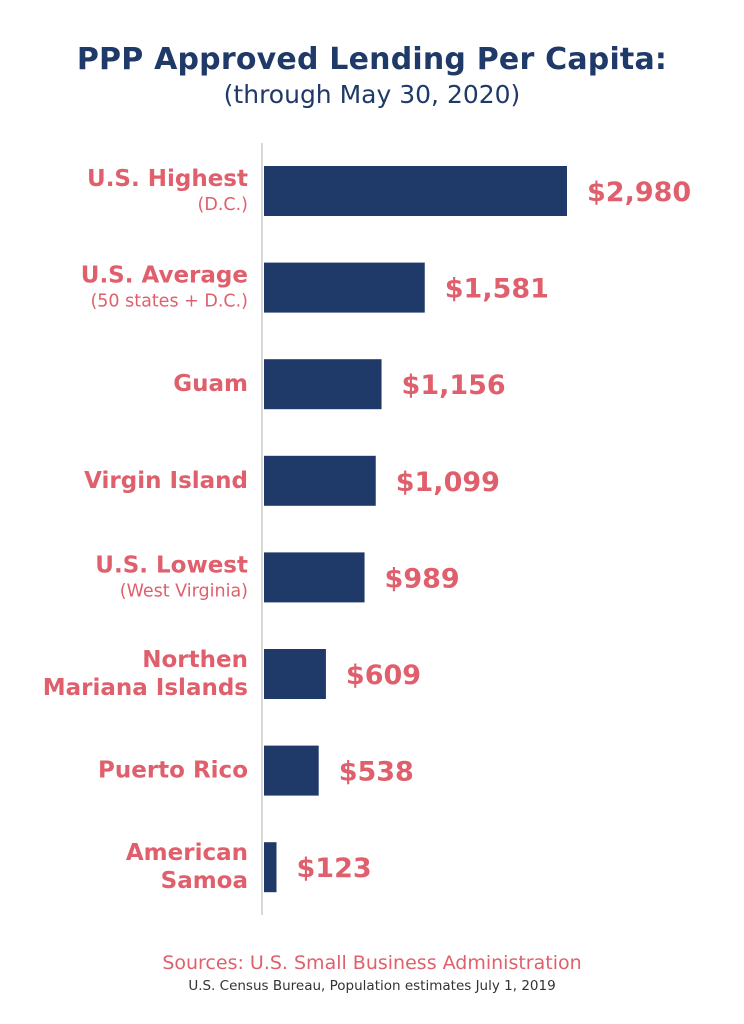  Describe the element at coordinates (171, 565) in the screenshot. I see `category-label: U.S. Lowest` at that location.